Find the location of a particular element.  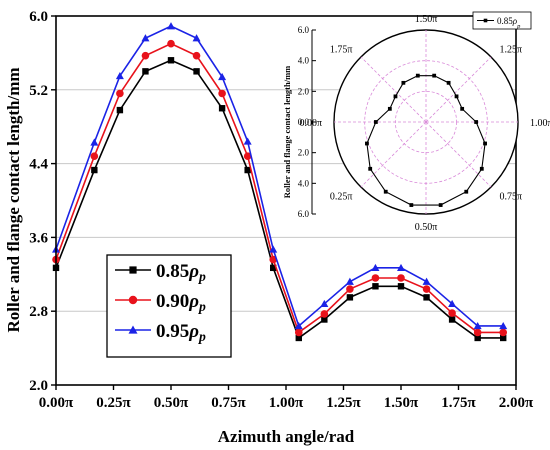

polar-angle-label: 1.75π is located at coordinates (341, 49).